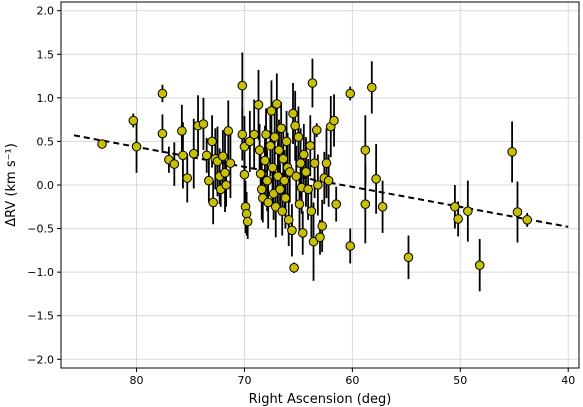 The width and height of the screenshot is (583, 407). Describe the element at coordinates (46, 185) in the screenshot. I see `y-tick-label: 0.0` at that location.